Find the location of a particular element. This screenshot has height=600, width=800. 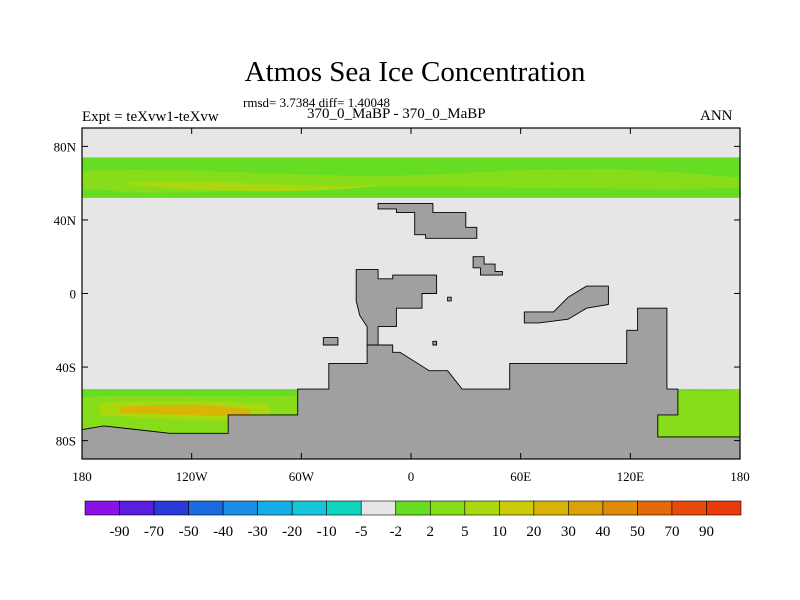

land-islet-small is located at coordinates (449, 299).